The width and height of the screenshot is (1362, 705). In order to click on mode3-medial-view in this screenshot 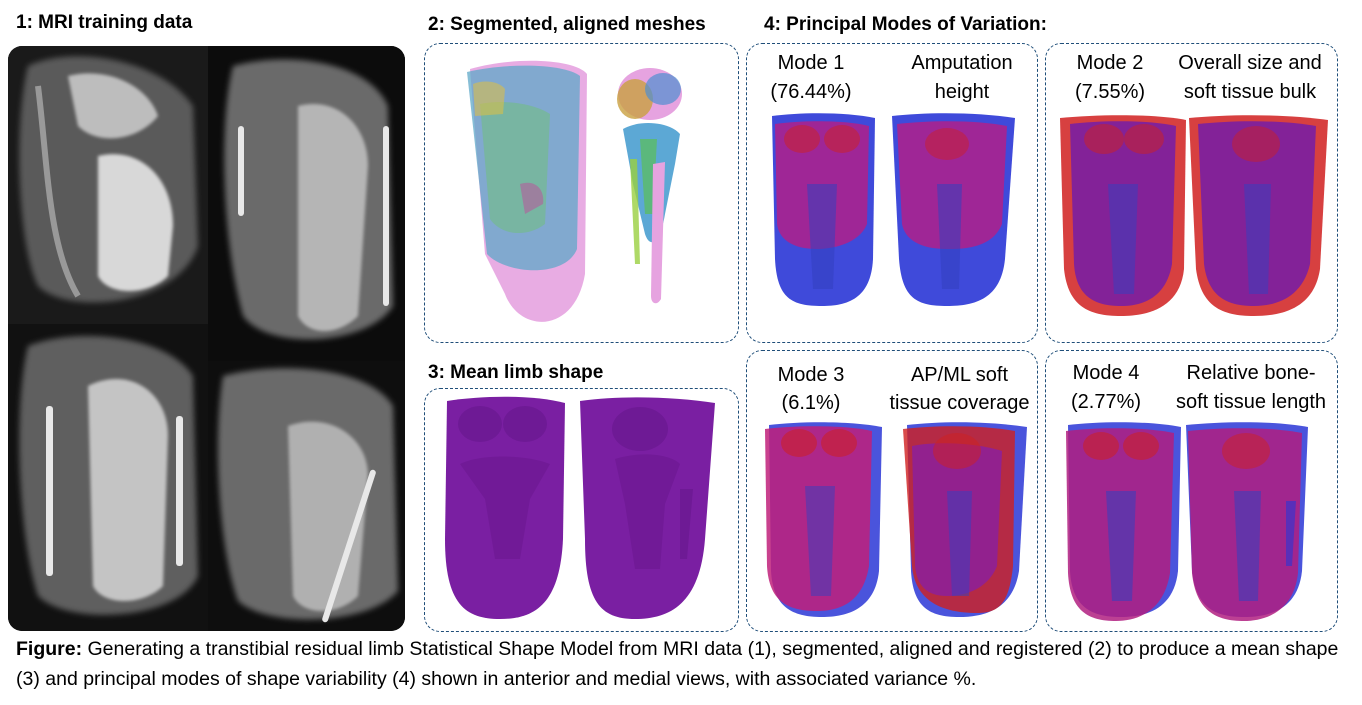, I will do `click(965, 519)`.